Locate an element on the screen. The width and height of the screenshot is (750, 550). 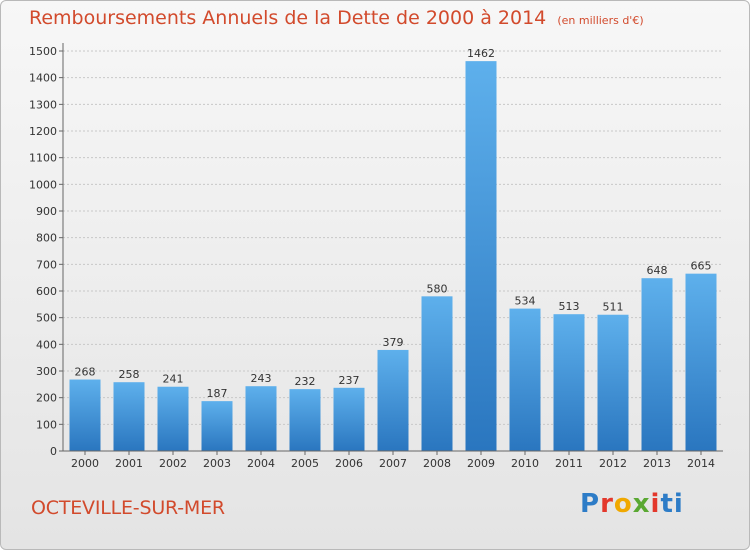
bar-value-label: 648 is located at coordinates (657, 270).